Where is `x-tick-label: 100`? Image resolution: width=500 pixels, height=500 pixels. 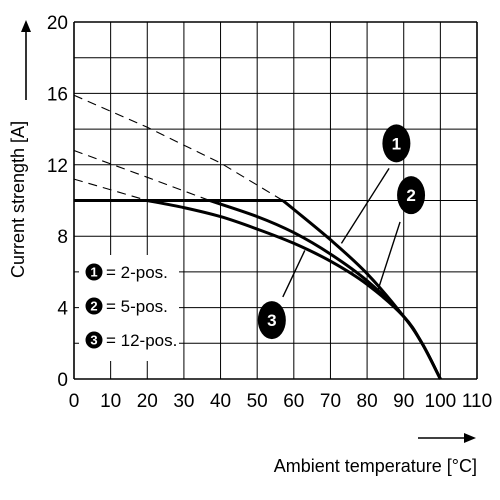 x-tick-label: 100 is located at coordinates (441, 401).